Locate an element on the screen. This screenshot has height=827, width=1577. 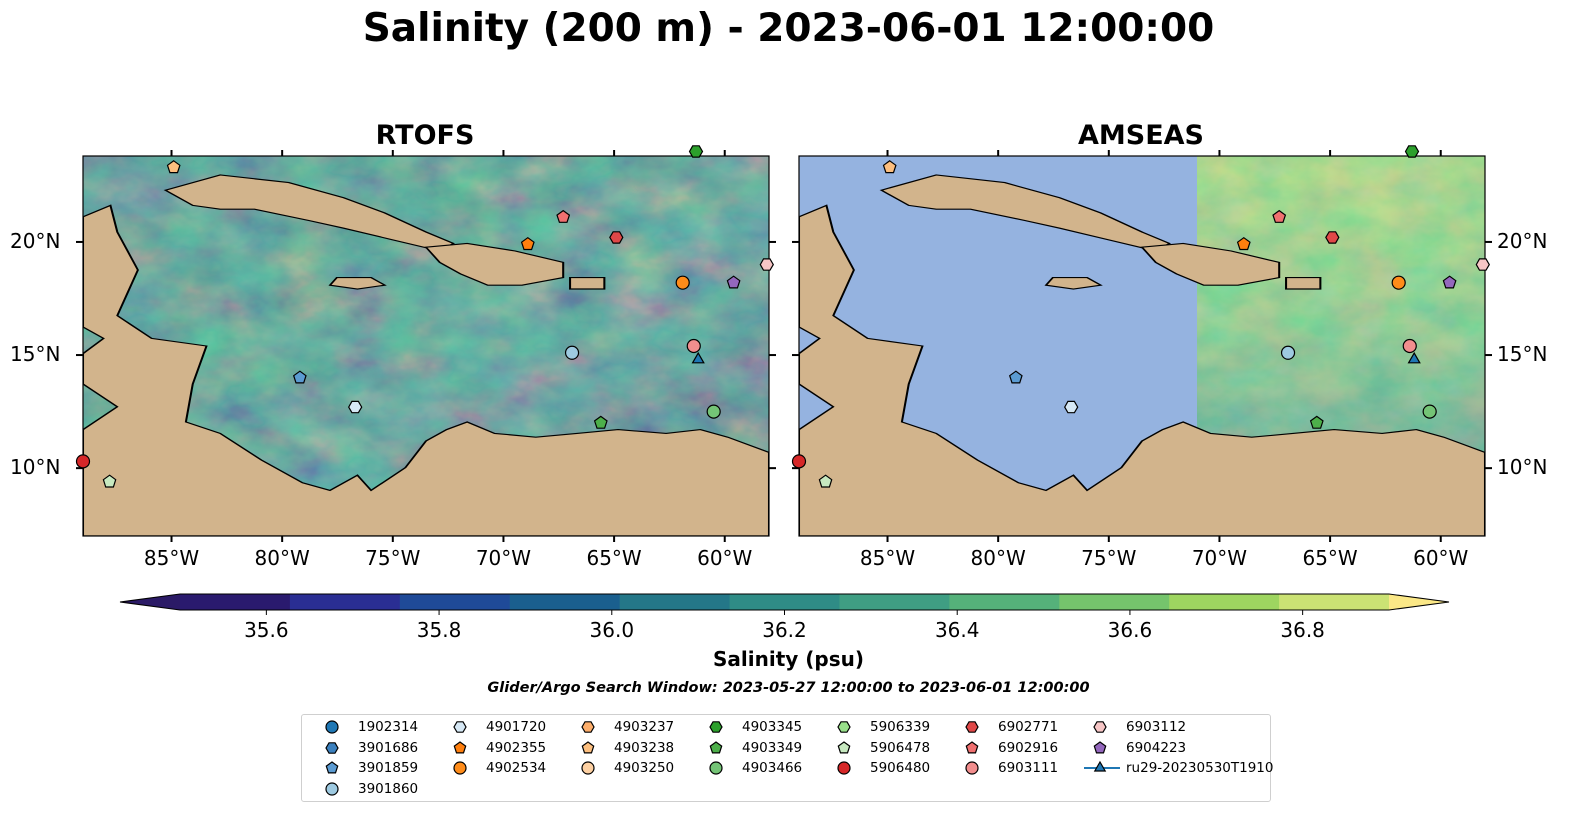
legend-label: 3901686 is located at coordinates (388, 747).